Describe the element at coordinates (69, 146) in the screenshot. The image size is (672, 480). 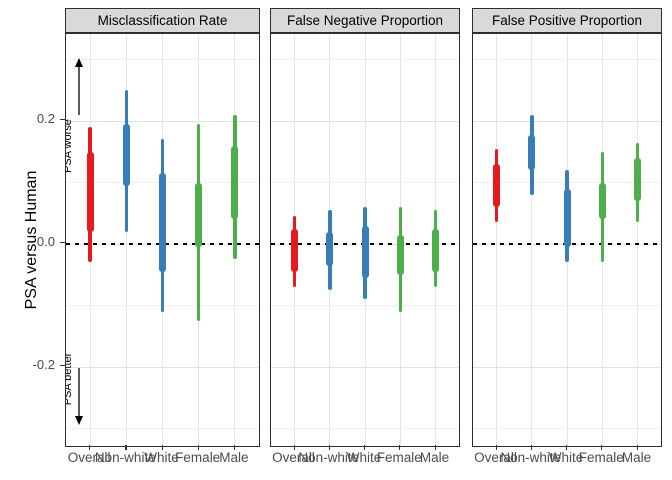
I see `psa-worse-annotation: PSA worse` at that location.